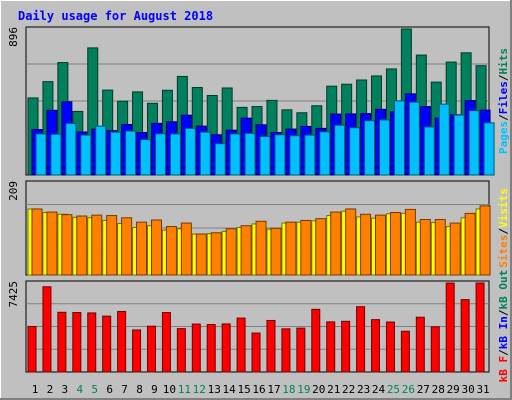  What do you see at coordinates (32, 349) in the screenshot?
I see `bar-kb-f-day-1: kB F 1: 3800` at bounding box center [32, 349].